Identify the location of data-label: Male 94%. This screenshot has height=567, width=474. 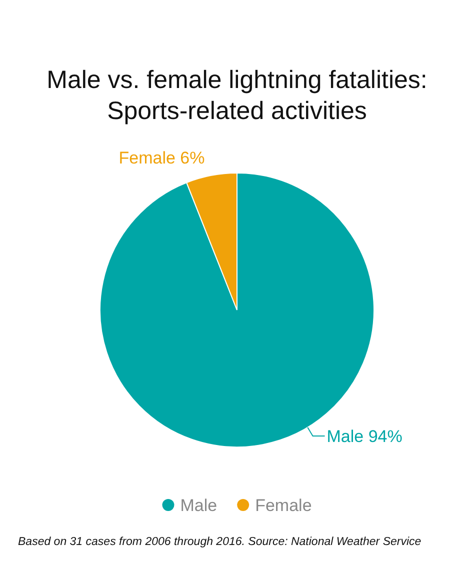
(364, 436).